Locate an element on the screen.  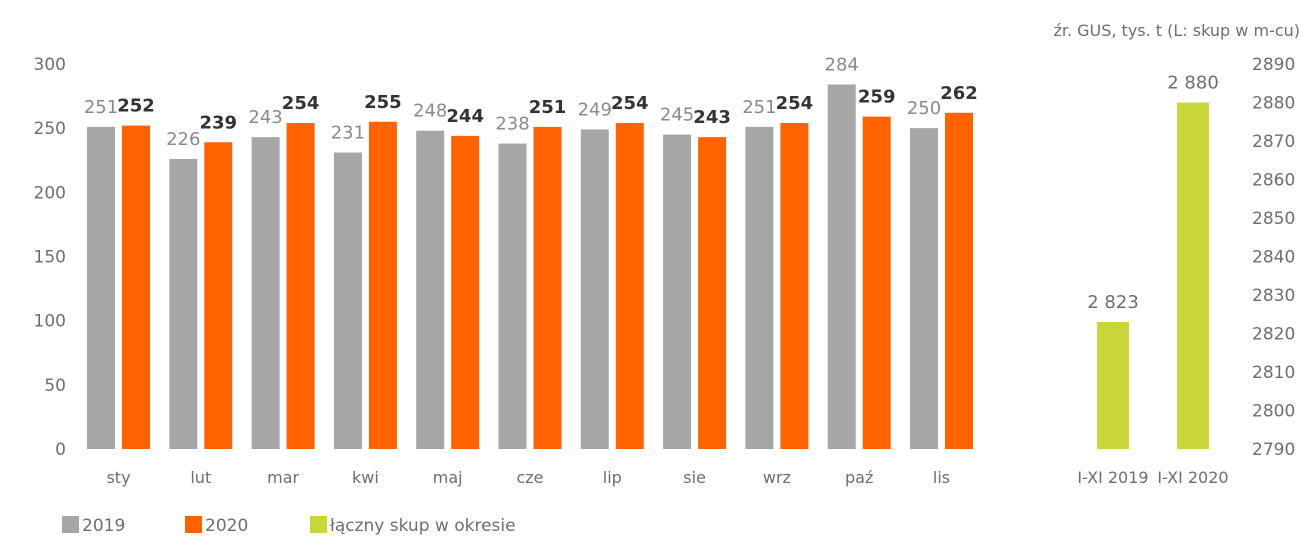
data-label-2019: 226 is located at coordinates (183, 139).